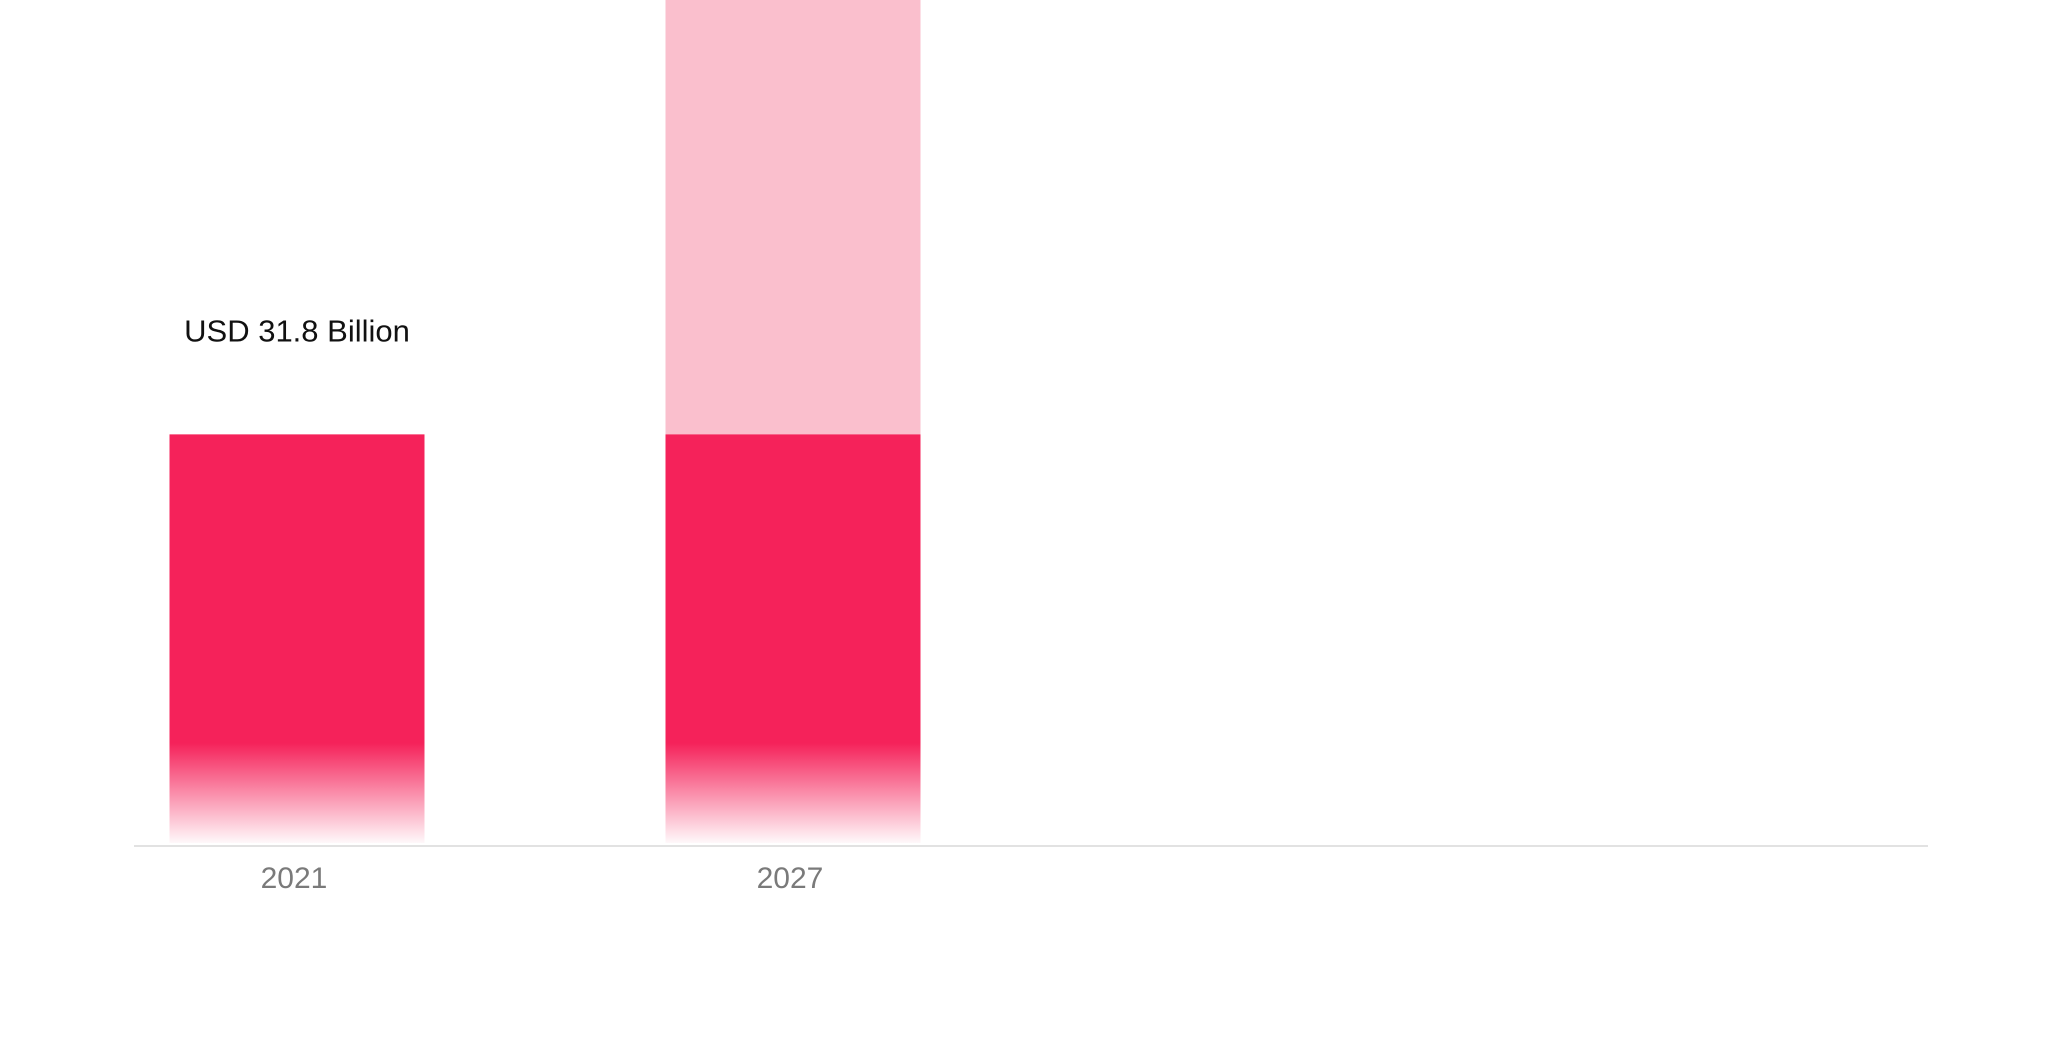  What do you see at coordinates (294, 878) in the screenshot?
I see `x-tick-label-2021: 2021` at bounding box center [294, 878].